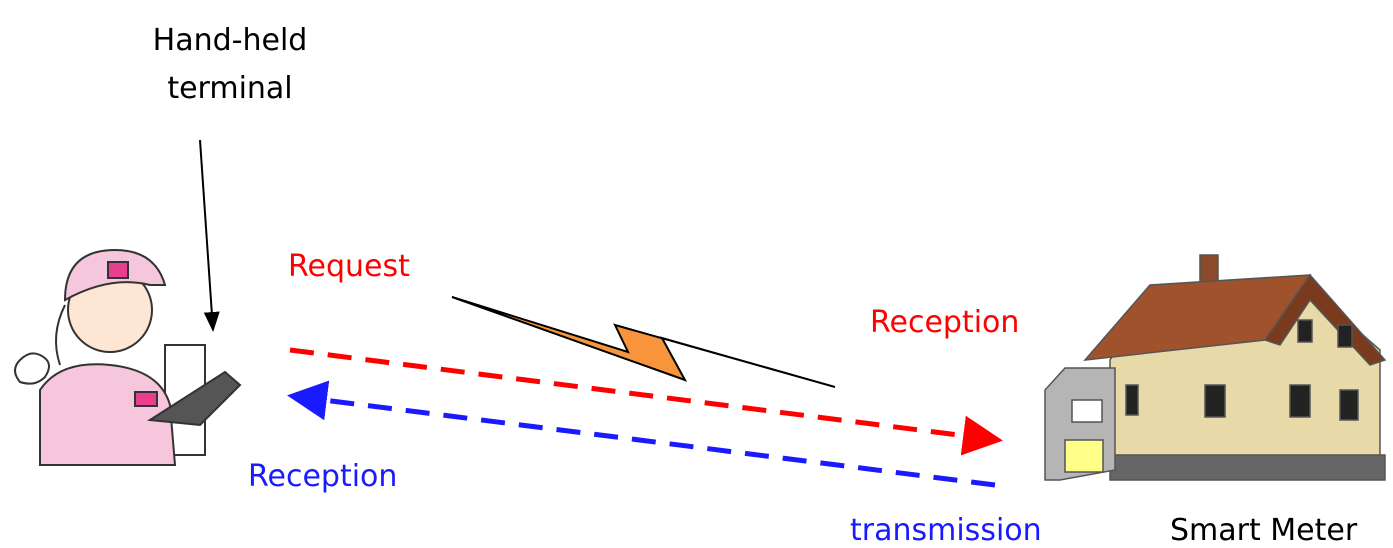 Image resolution: width=1393 pixels, height=548 pixels. I want to click on terminal-label-line: terminal, so click(229, 88).